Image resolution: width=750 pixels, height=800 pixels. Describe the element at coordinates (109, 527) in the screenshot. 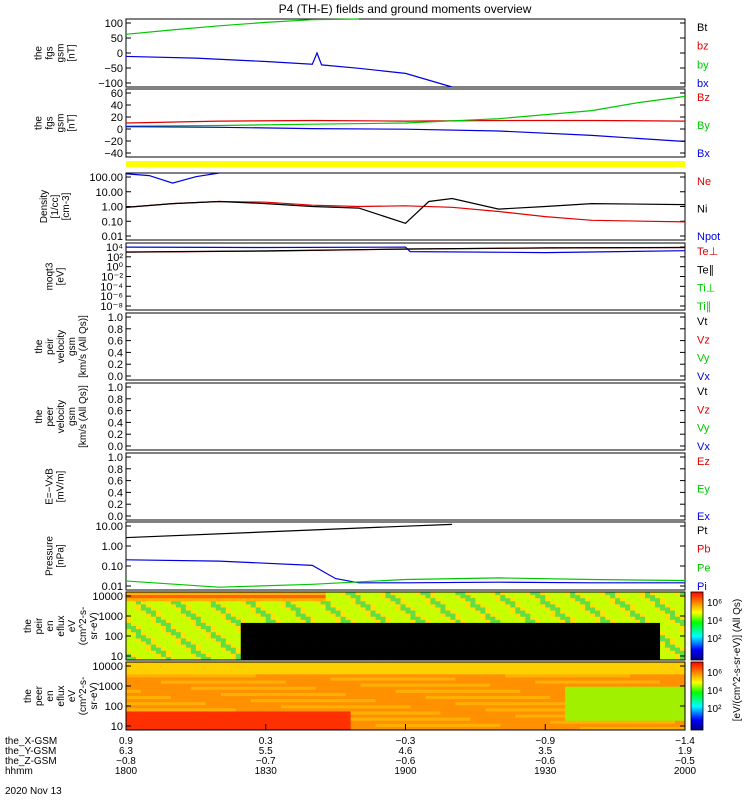

I see `y-tick-label: 10.00` at that location.